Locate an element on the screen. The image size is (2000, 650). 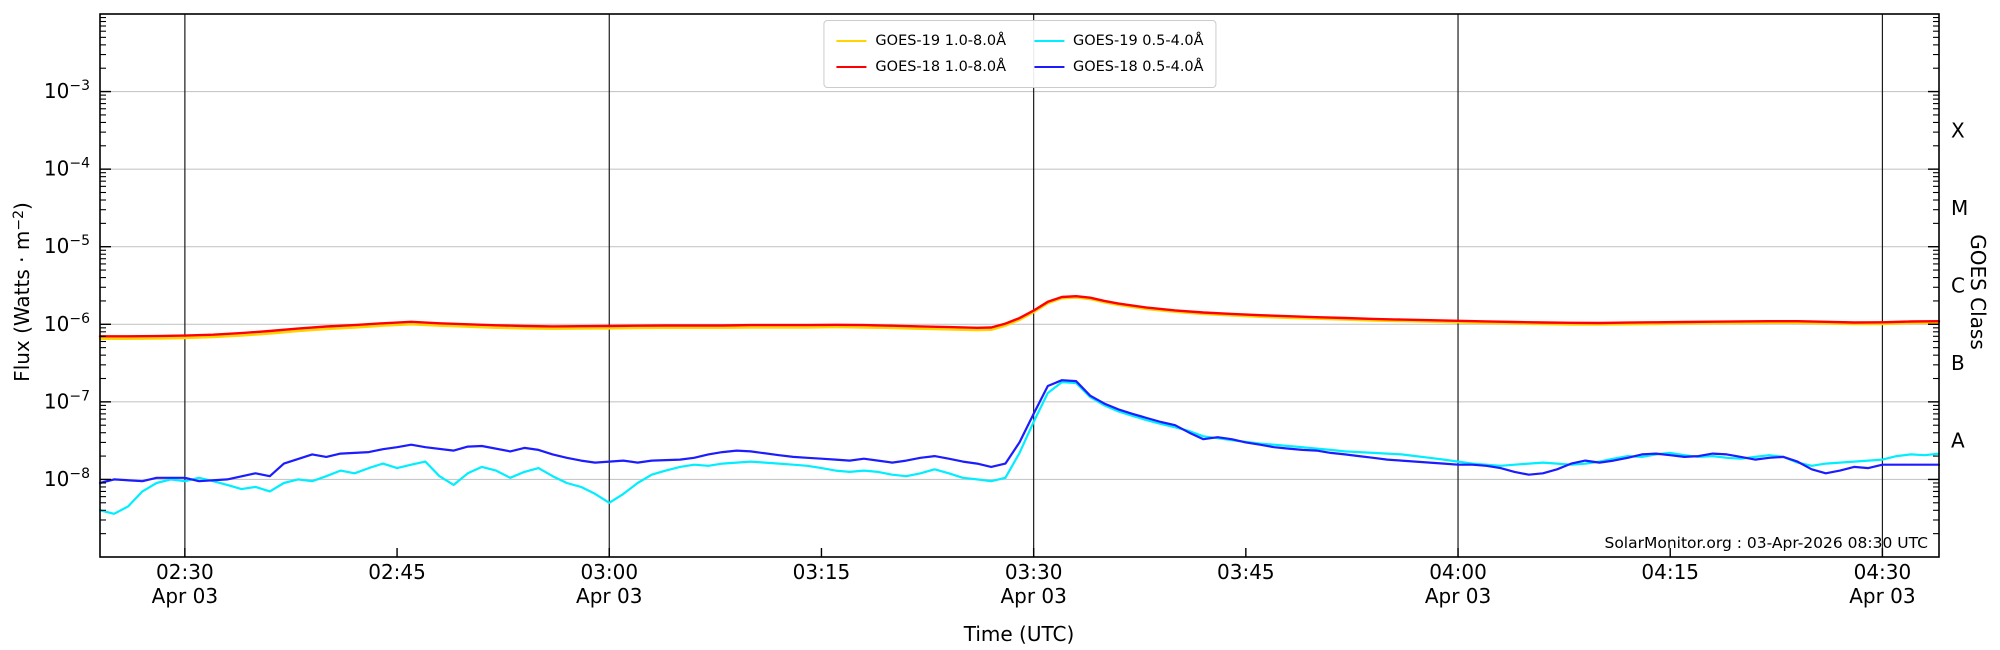
legend-label: GOES-18 0.5-4.0Å is located at coordinates (1138, 67).